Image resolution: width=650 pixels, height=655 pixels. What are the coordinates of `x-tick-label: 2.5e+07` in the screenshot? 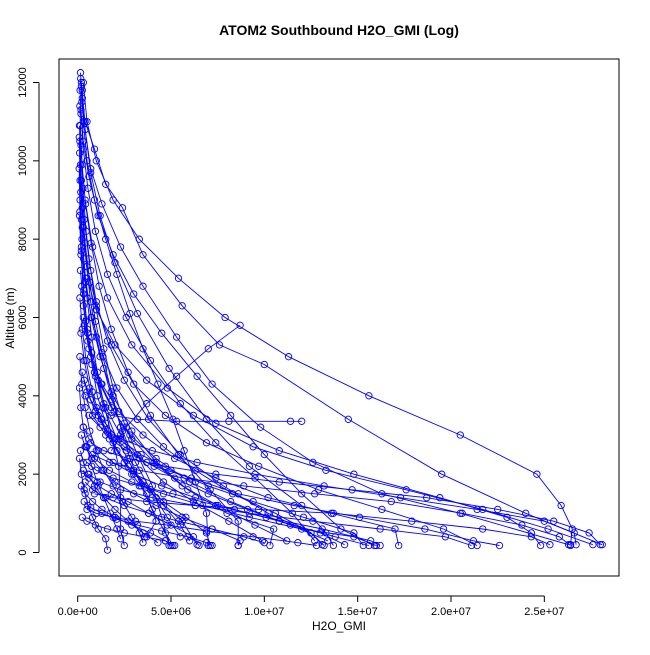 It's located at (544, 612).